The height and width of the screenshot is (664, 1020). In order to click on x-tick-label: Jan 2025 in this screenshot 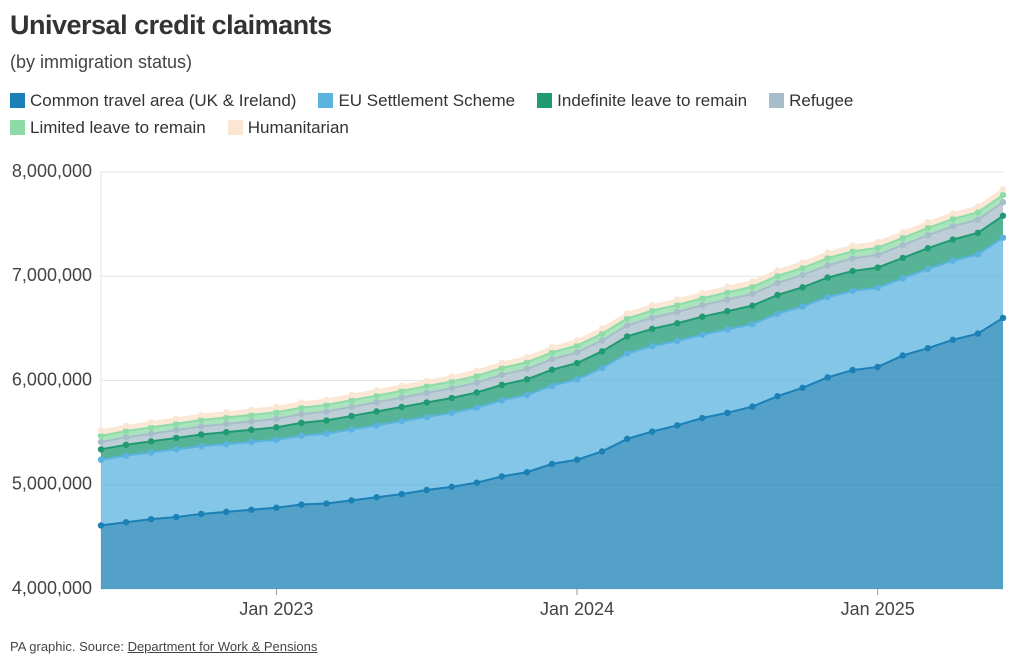, I will do `click(878, 609)`.